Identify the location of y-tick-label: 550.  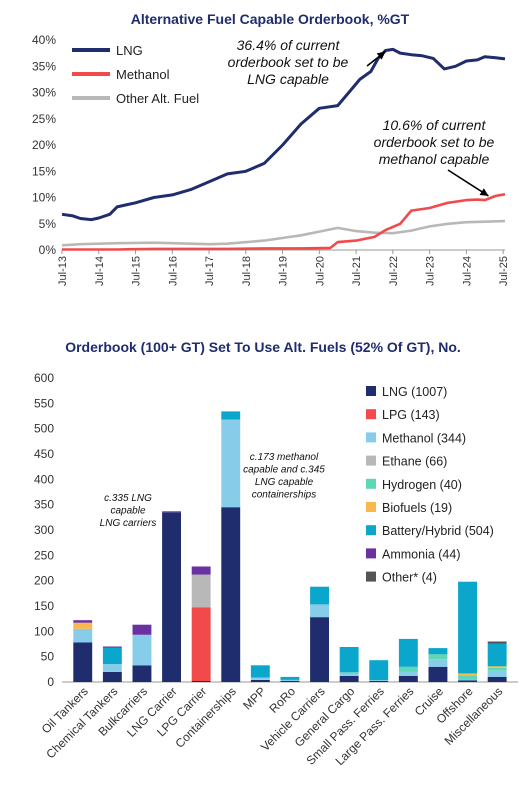
(44, 403).